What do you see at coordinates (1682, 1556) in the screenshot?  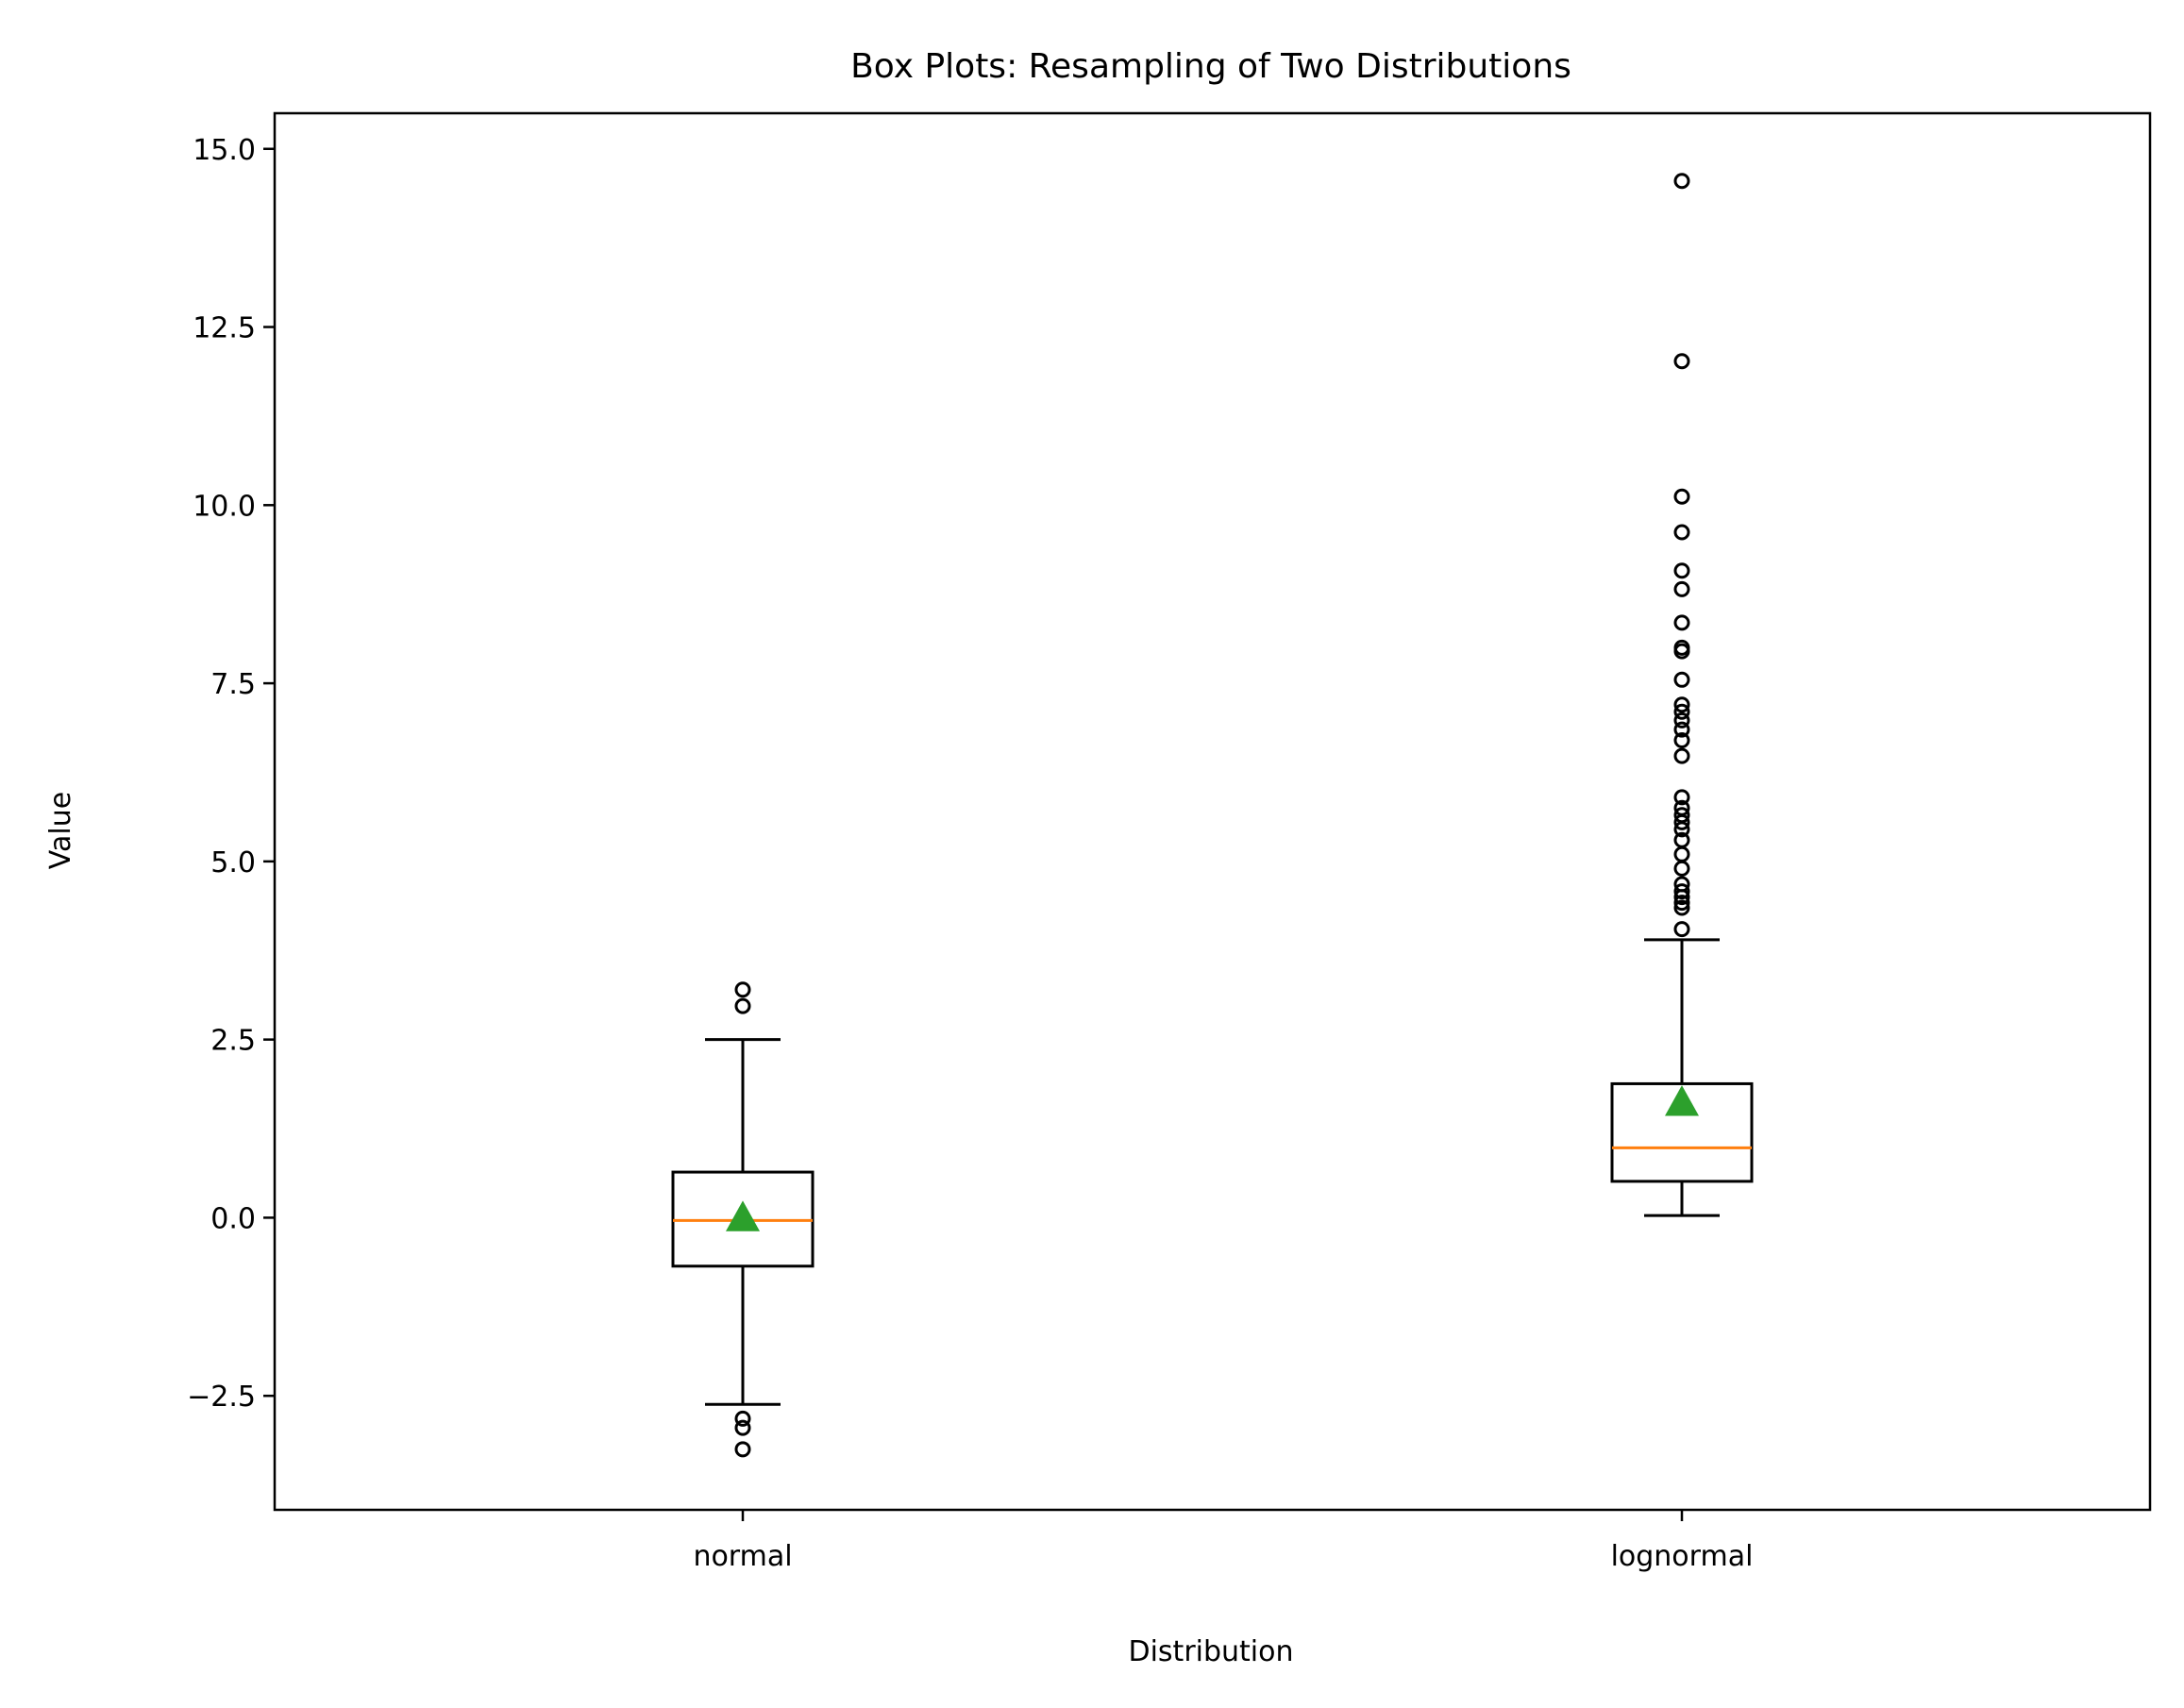 I see `x-tick-label: lognormal` at bounding box center [1682, 1556].